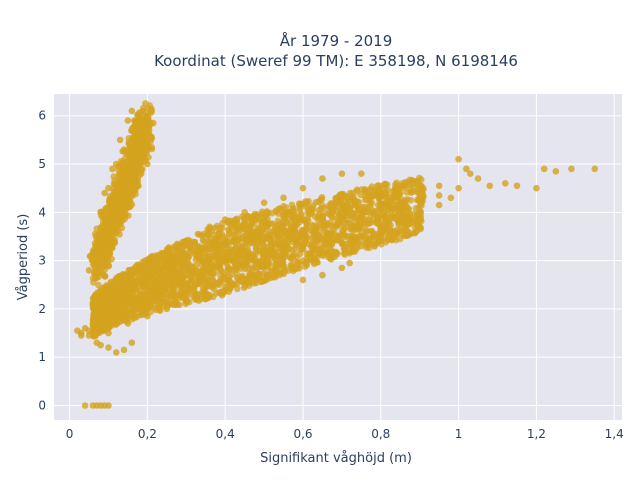 Image resolution: width=640 pixels, height=484 pixels. I want to click on x-tick-label: 1, so click(459, 434).